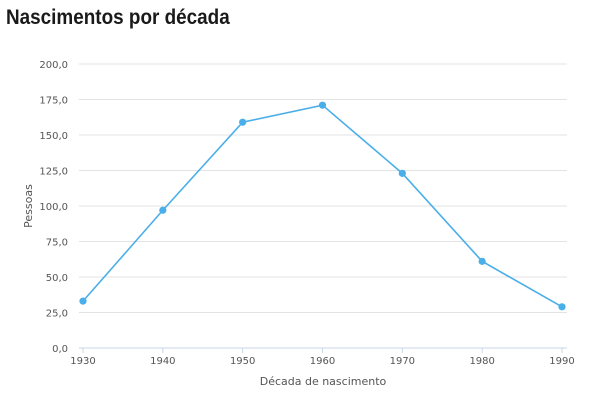 The width and height of the screenshot is (600, 400). Describe the element at coordinates (323, 381) in the screenshot. I see `x-axis-label: Década de nascimento` at that location.